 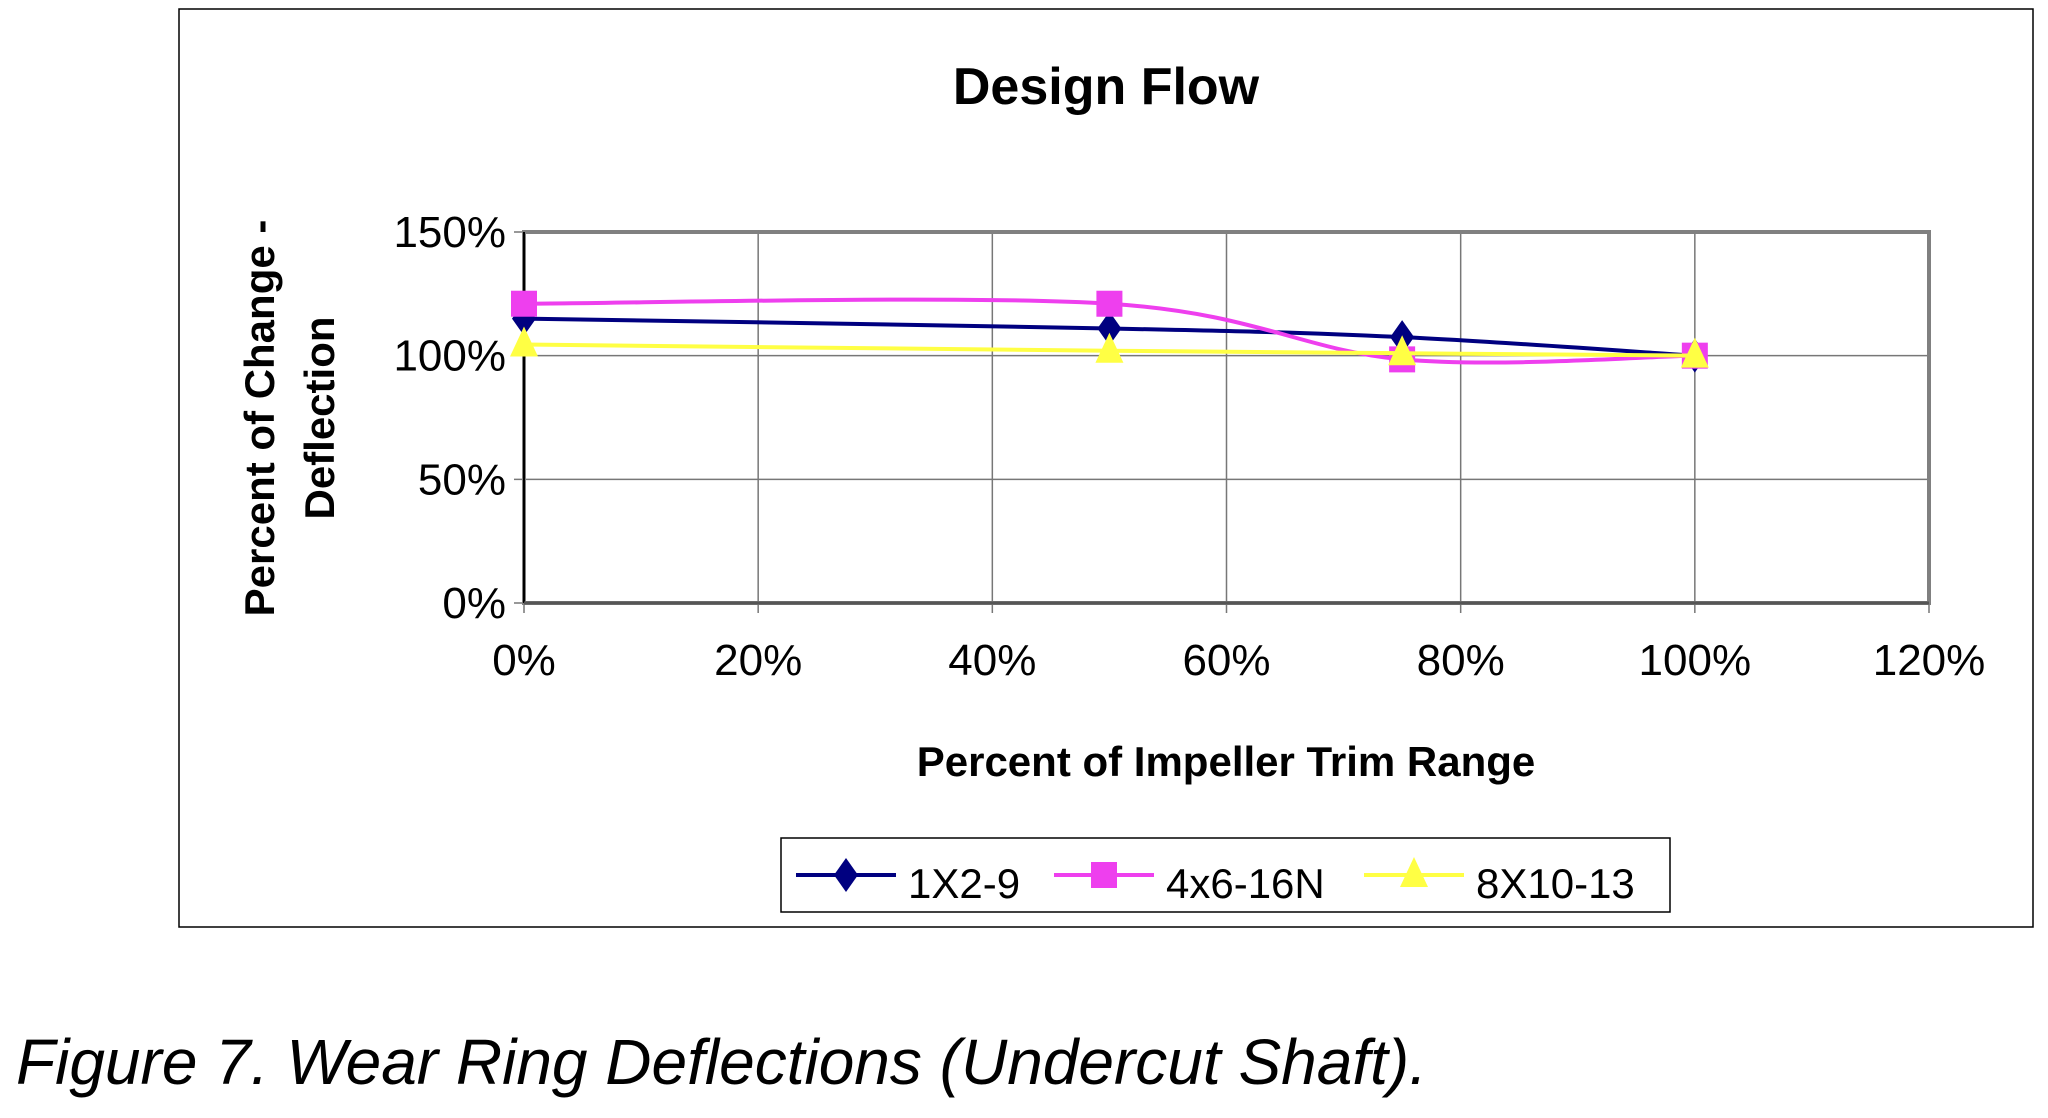 What do you see at coordinates (758, 660) in the screenshot?
I see `x-tick-label: 20%` at bounding box center [758, 660].